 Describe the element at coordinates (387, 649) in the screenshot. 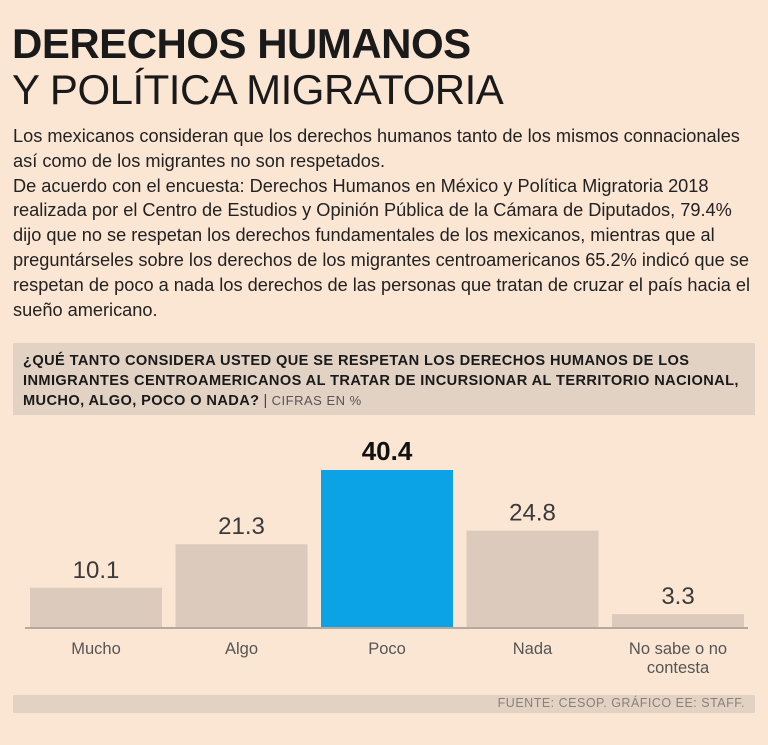

I see `category-label-2: Poco` at that location.